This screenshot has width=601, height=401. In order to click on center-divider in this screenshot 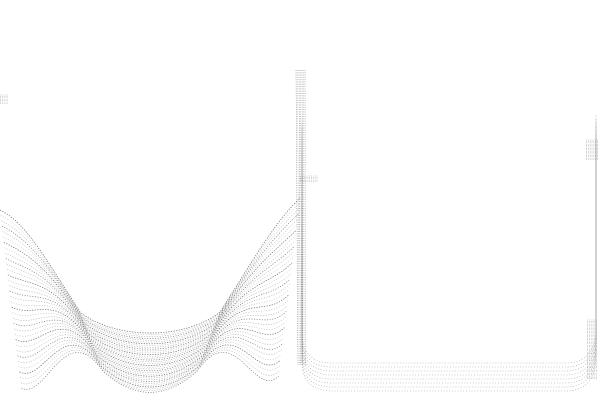, I will do `click(300, 217)`.